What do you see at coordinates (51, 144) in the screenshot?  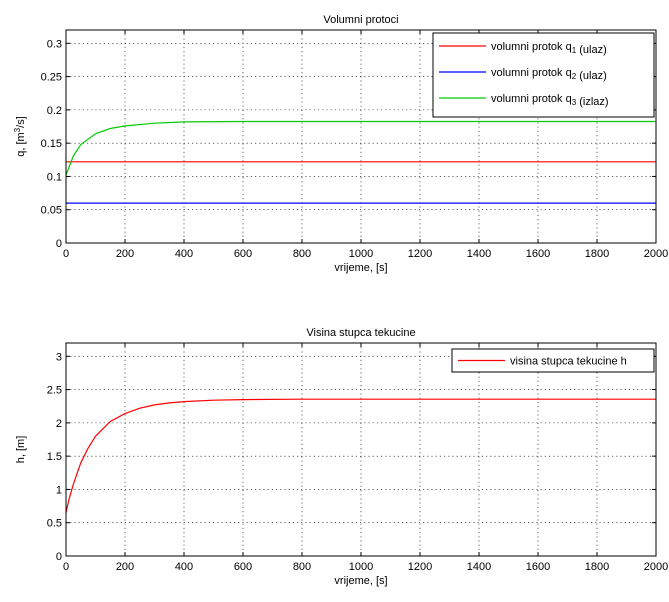 I see `chart1-y-tick-label: 0.15` at bounding box center [51, 144].